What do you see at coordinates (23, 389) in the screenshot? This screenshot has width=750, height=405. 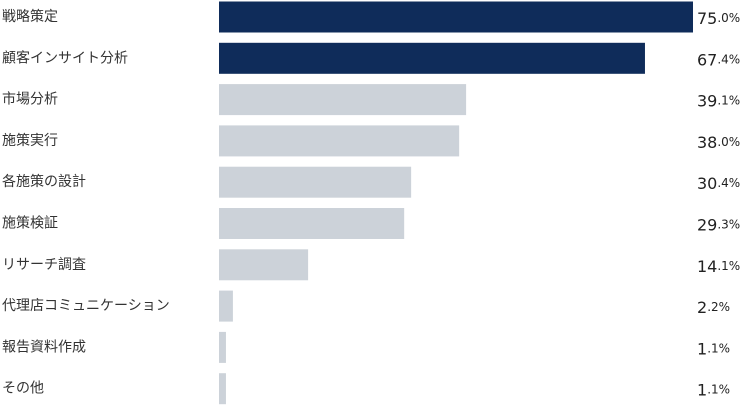 I see `category-label: その他` at bounding box center [23, 389].